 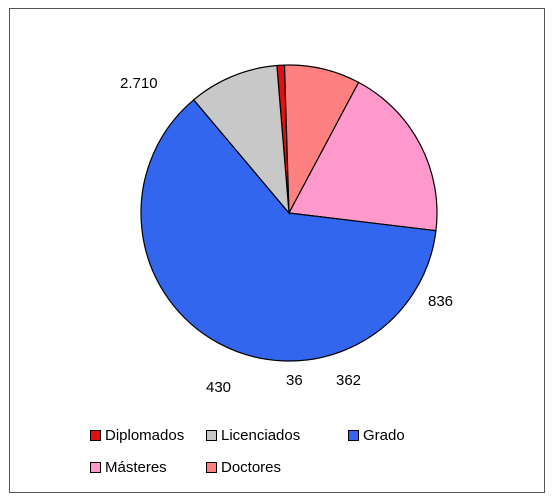 What do you see at coordinates (95, 435) in the screenshot?
I see `legend-swatch-diplomados` at bounding box center [95, 435].